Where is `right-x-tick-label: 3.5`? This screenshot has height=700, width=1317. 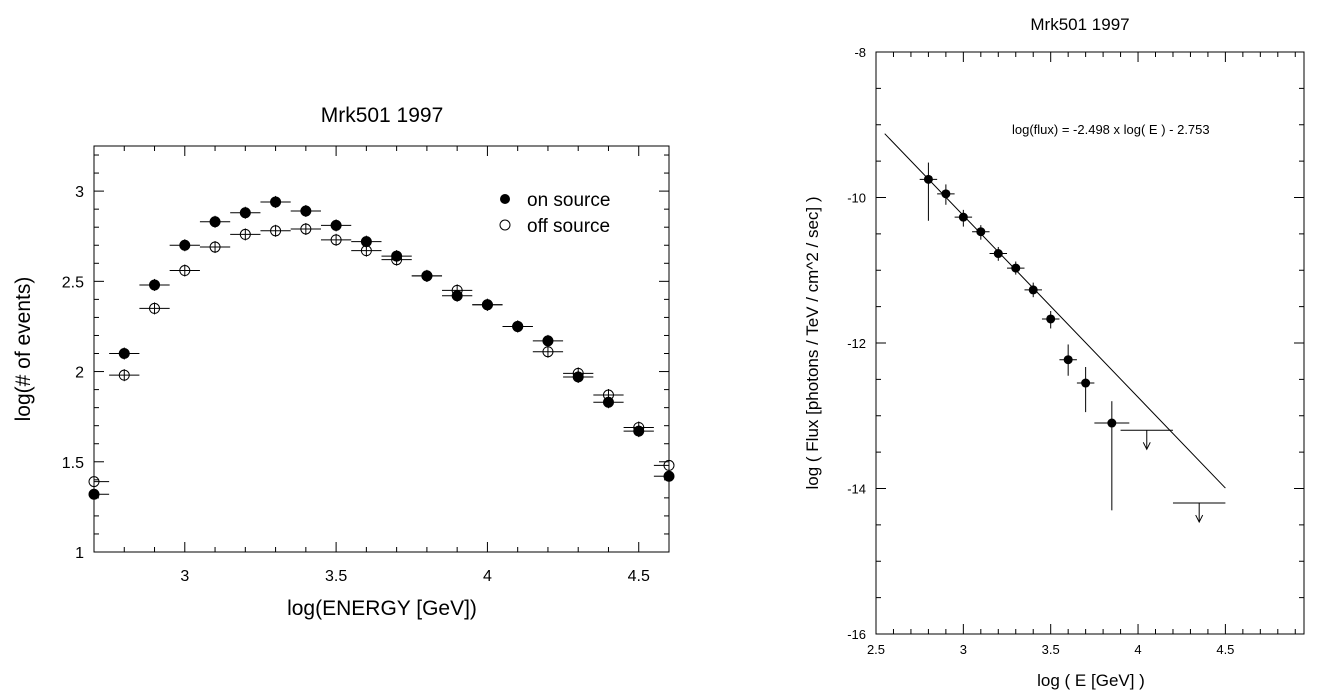
right-x-tick-label: 3.5 is located at coordinates (1051, 649).